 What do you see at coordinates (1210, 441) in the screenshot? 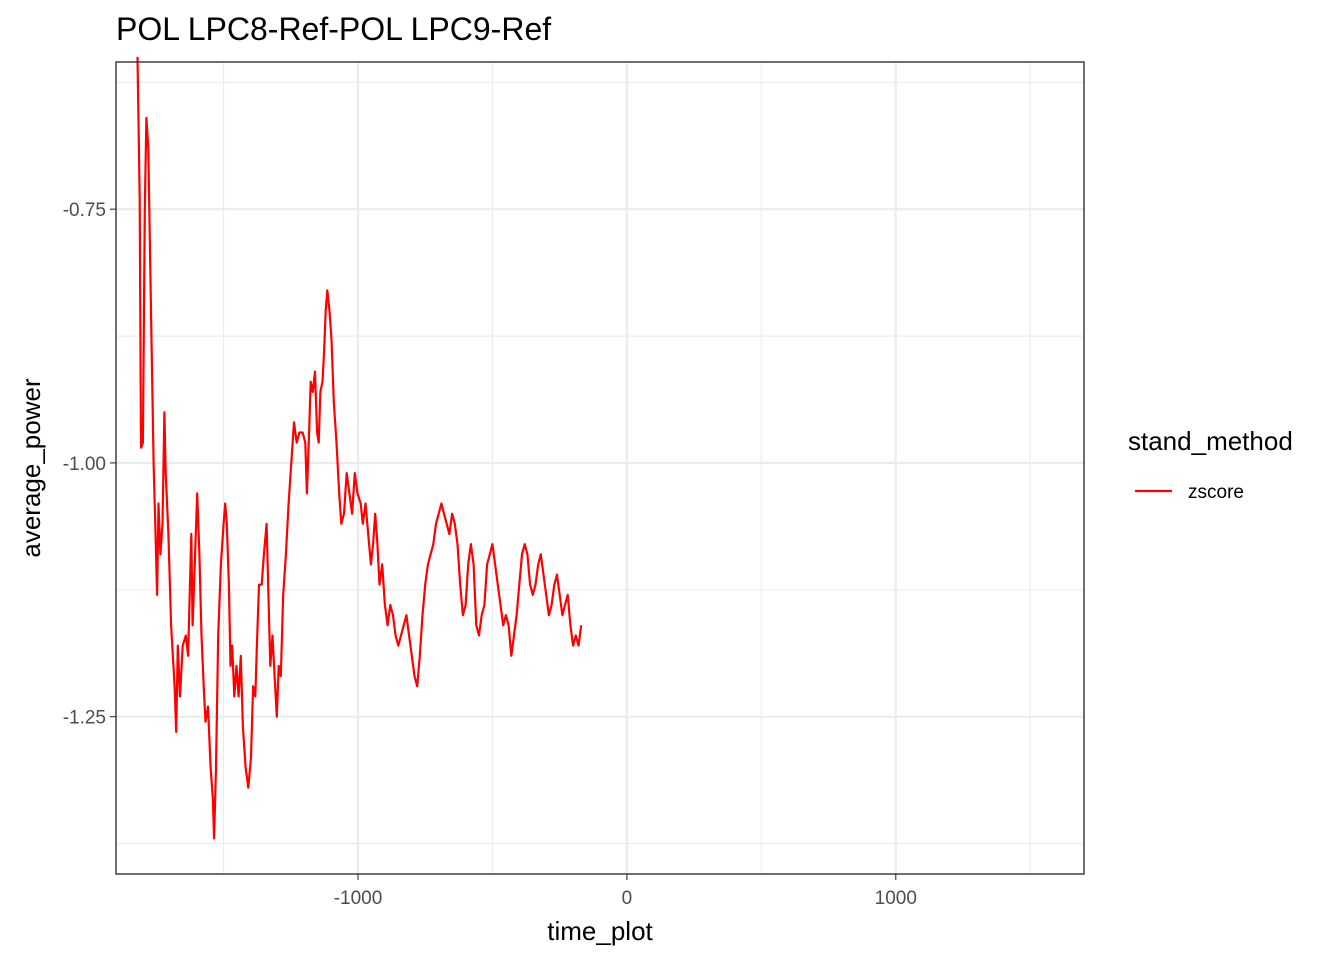
I see `legend-title: stand_method` at bounding box center [1210, 441].